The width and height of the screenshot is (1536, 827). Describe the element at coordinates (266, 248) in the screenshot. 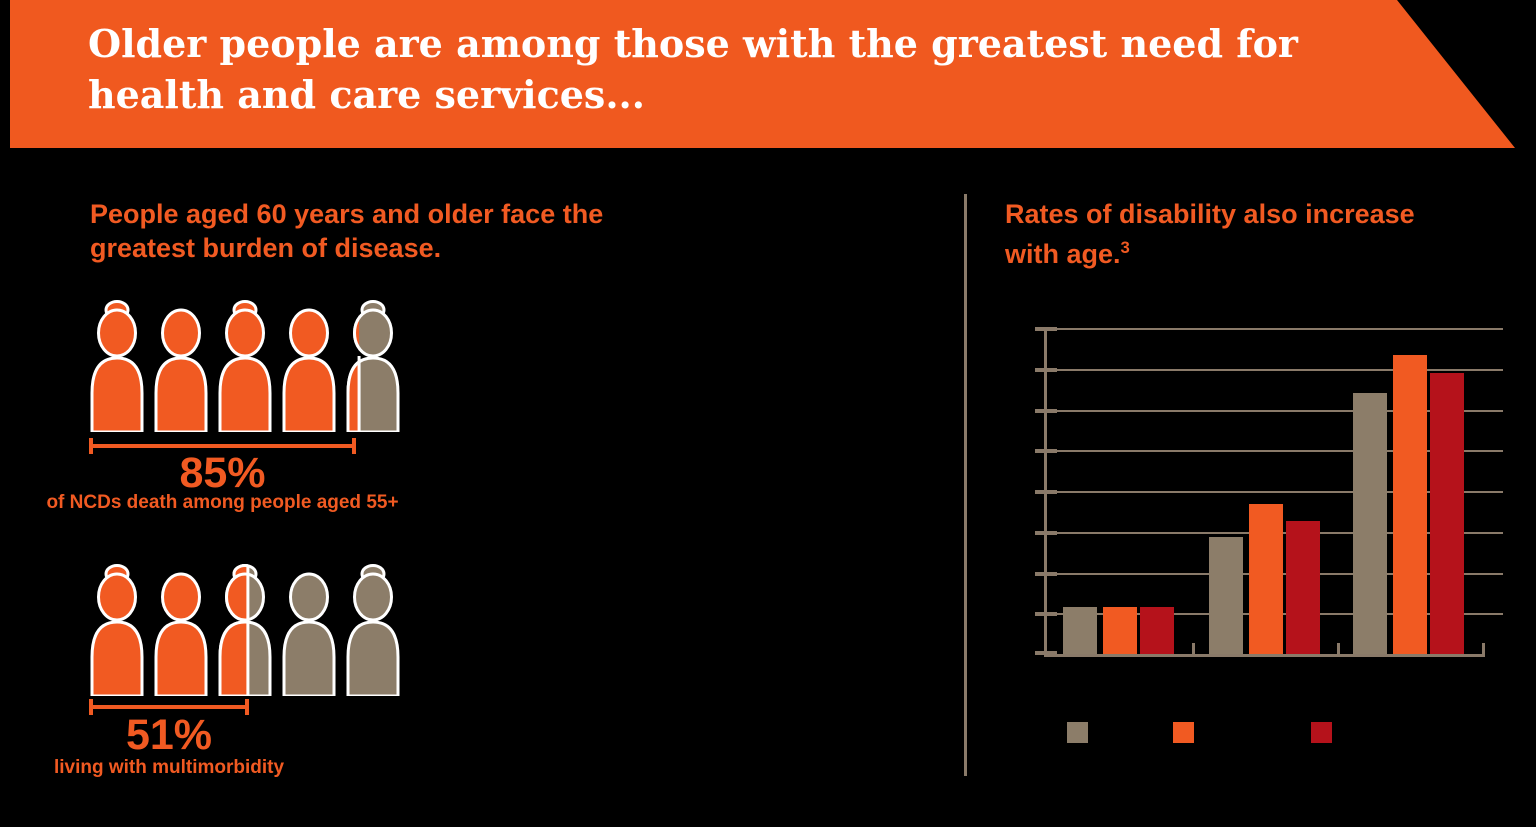

I see `left-heading-line-2: greatest burden of disease.` at that location.